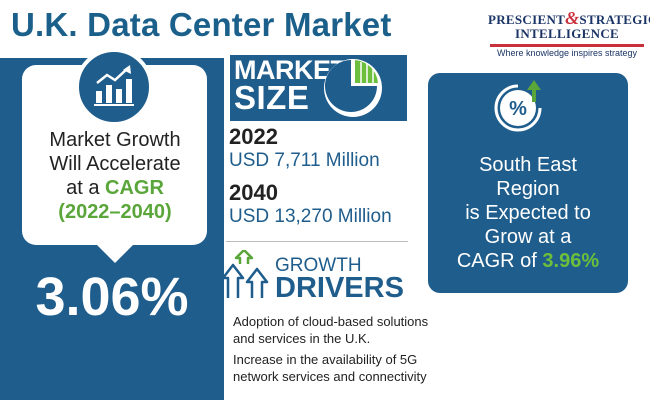  What do you see at coordinates (528, 165) in the screenshot?
I see `region-line1: South East` at bounding box center [528, 165].